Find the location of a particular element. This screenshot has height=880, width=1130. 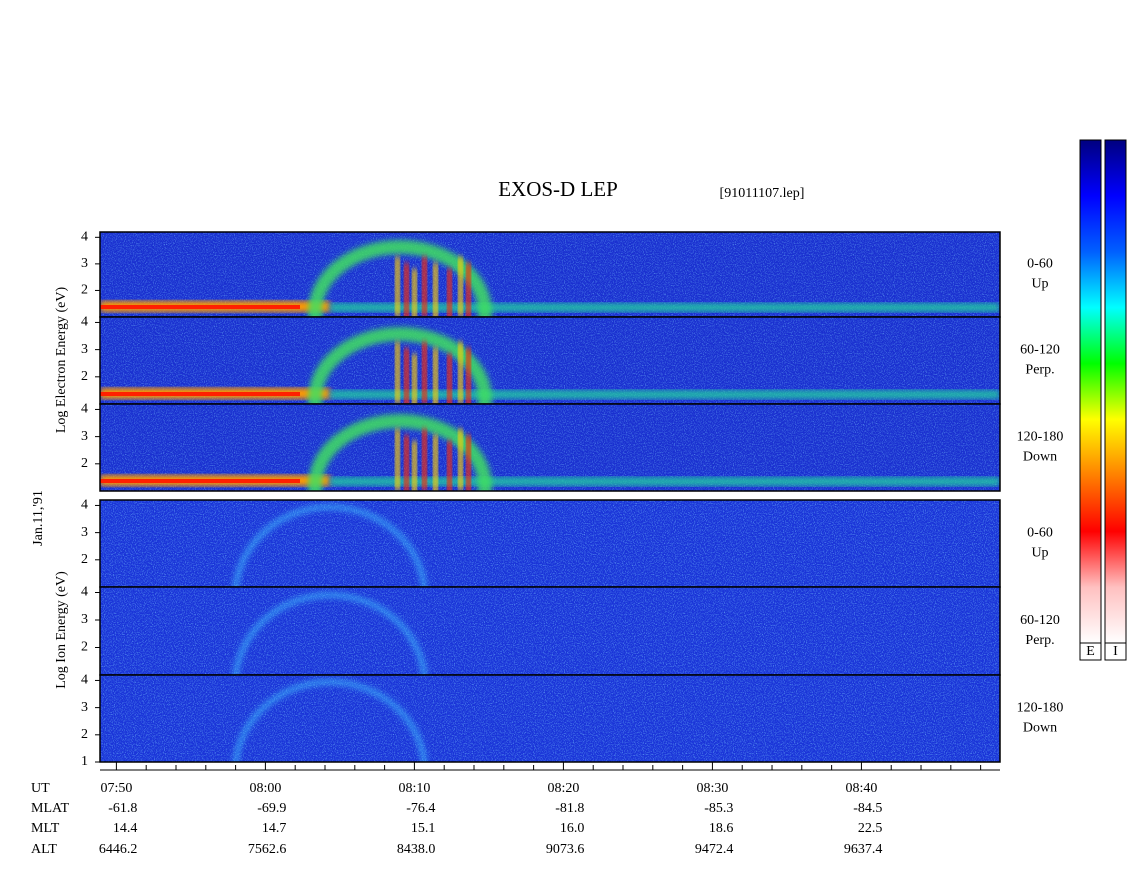

x-tick-label: 08:20 is located at coordinates (563, 788).